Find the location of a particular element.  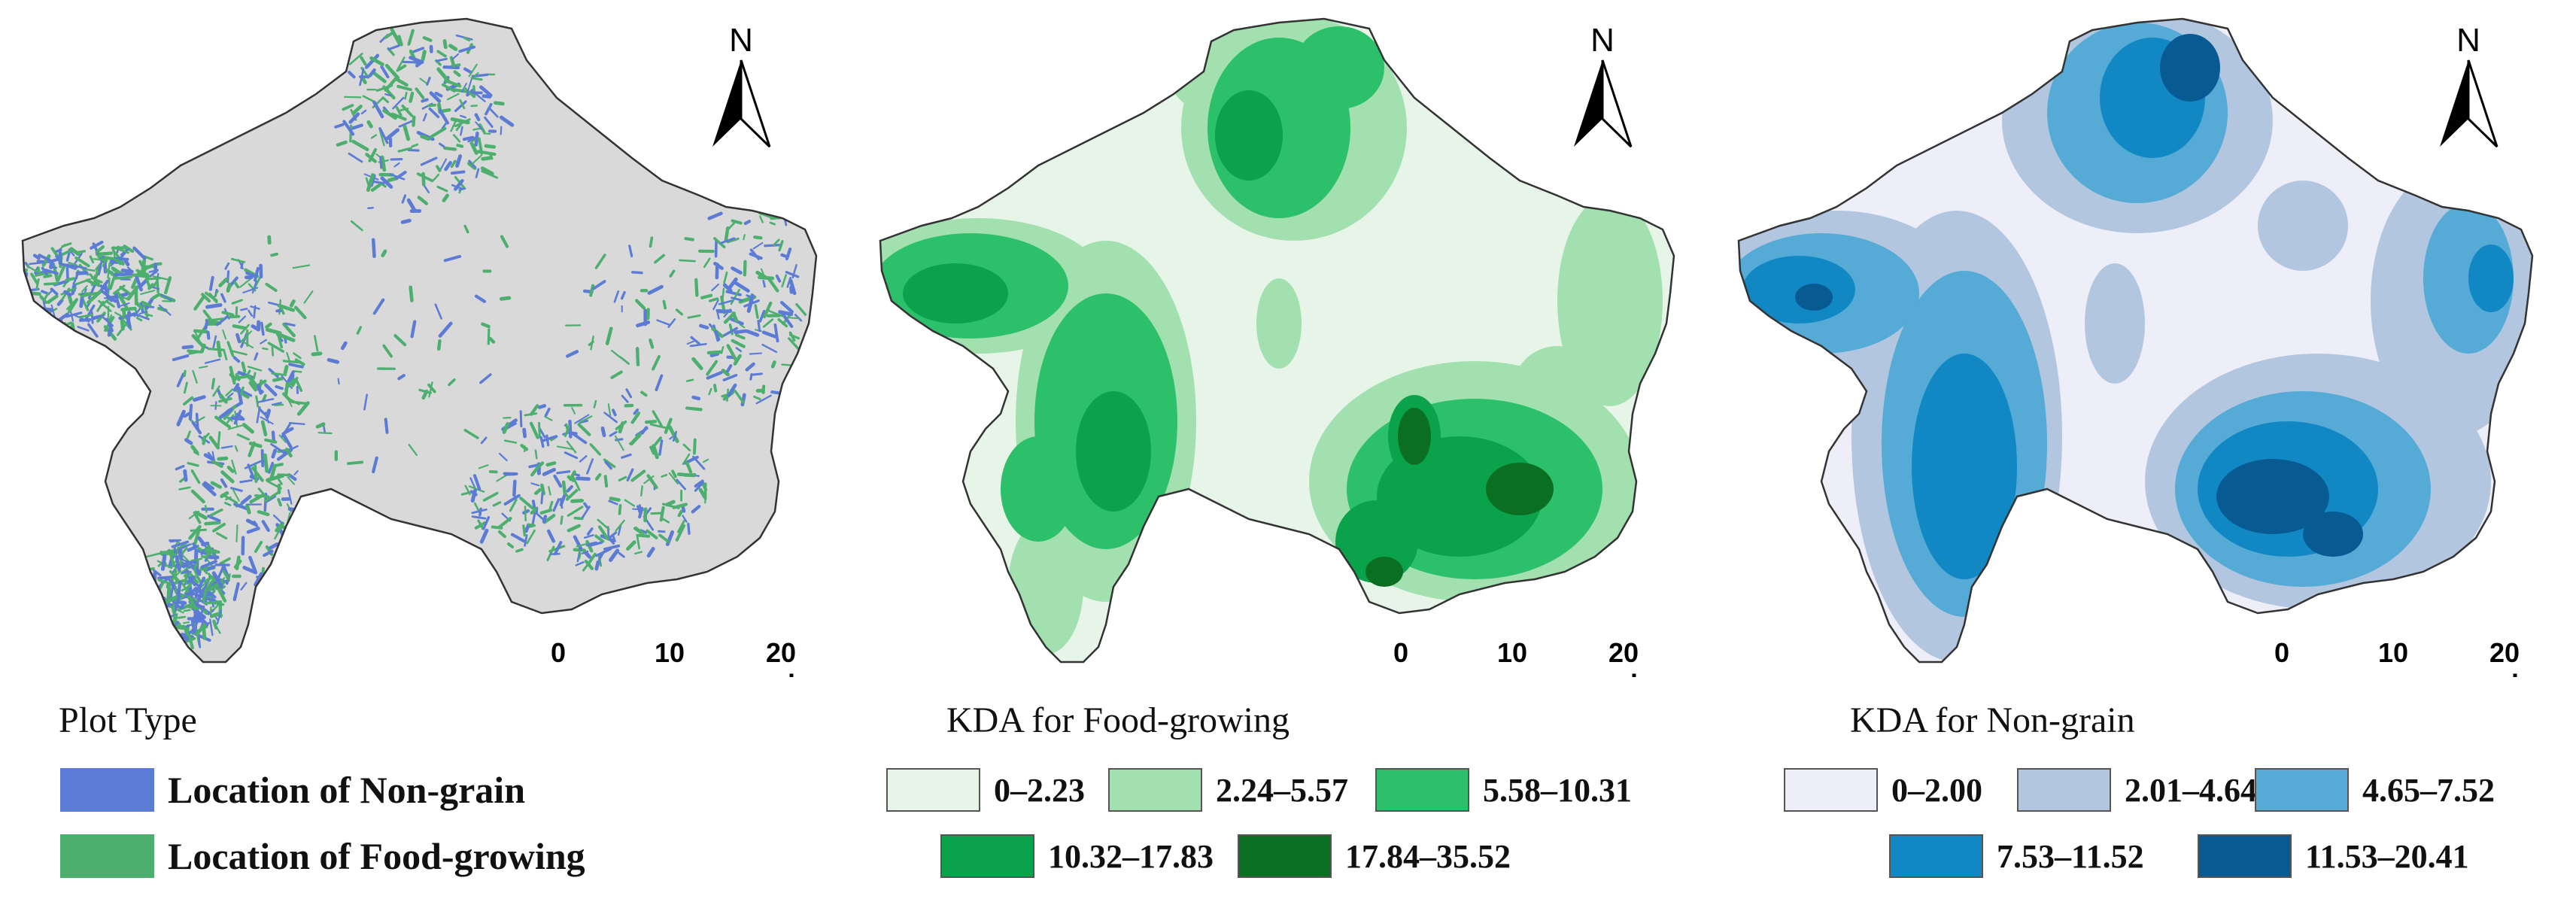

legend-label: 11.53–20.41 is located at coordinates (2387, 856).